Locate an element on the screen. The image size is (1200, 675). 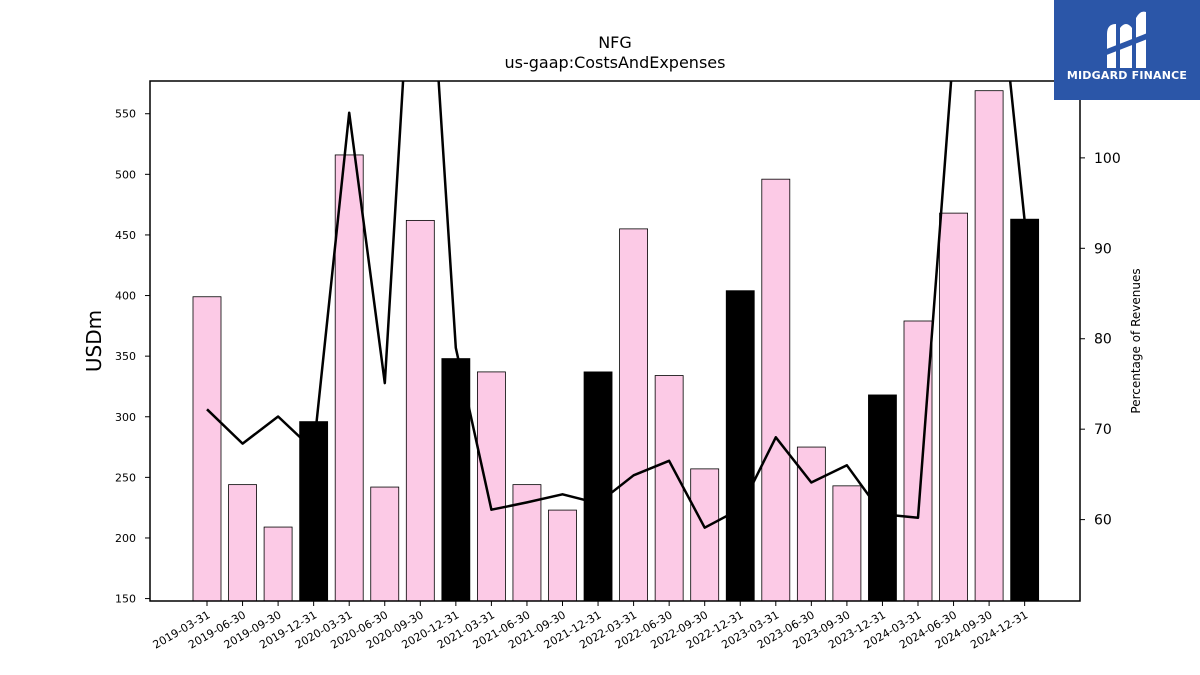
y2-axis-label: Percentage of Revenues is located at coordinates (1136, 340).